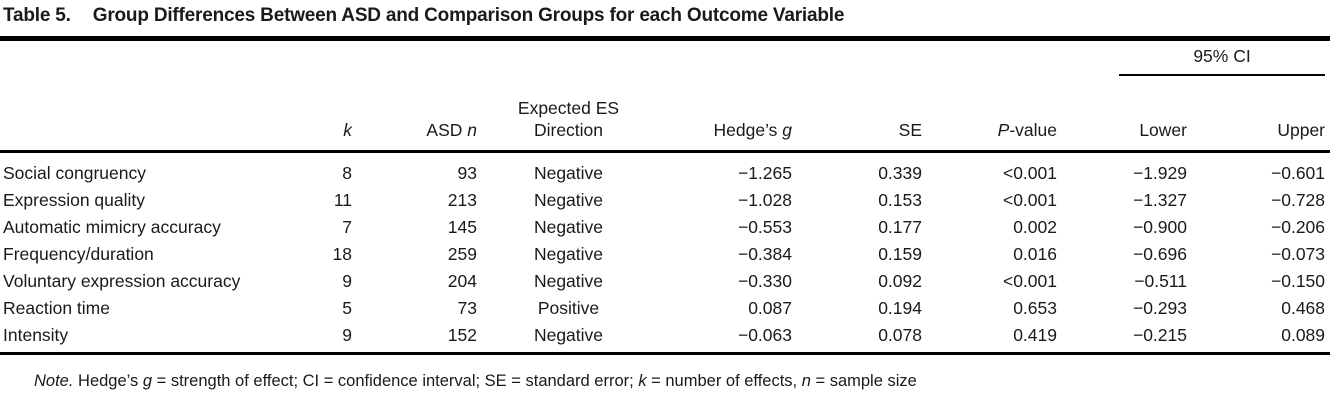 The image size is (1330, 407). What do you see at coordinates (150, 116) in the screenshot?
I see `column-header-outcome` at bounding box center [150, 116].